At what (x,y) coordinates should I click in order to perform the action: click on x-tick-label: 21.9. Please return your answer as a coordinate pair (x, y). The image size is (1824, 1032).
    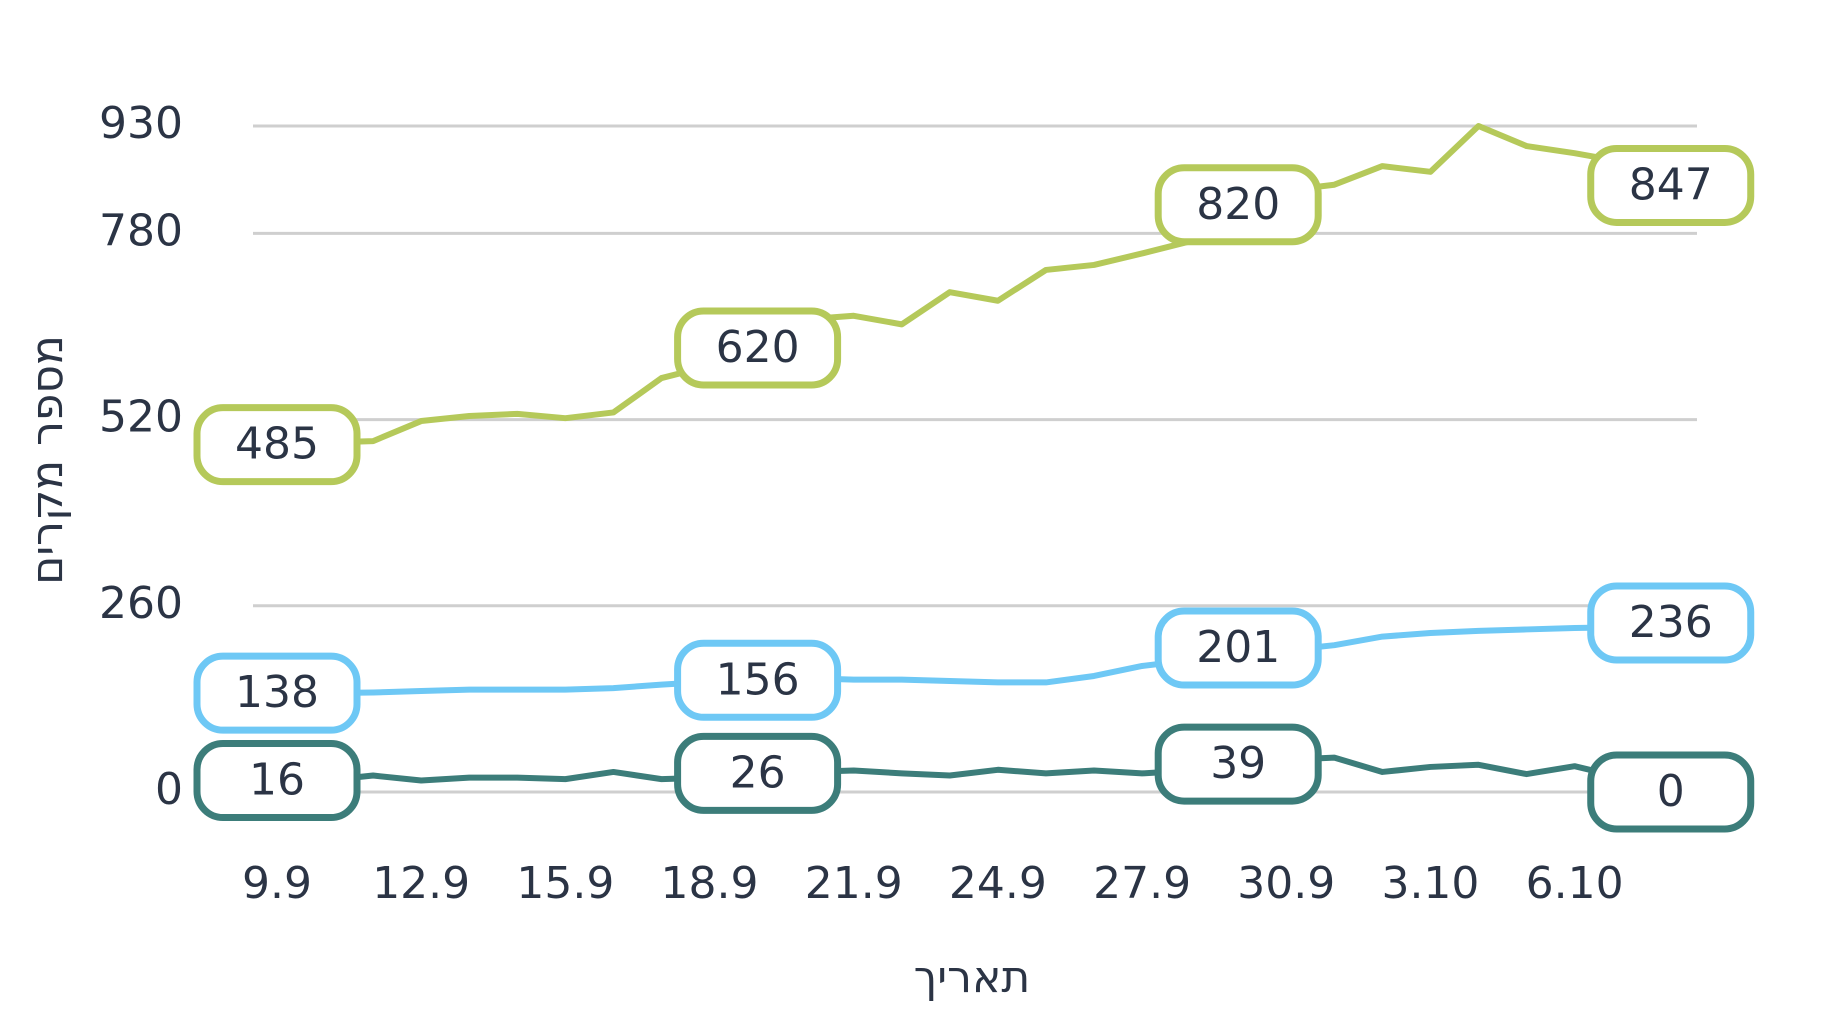
    Looking at the image, I should click on (854, 883).